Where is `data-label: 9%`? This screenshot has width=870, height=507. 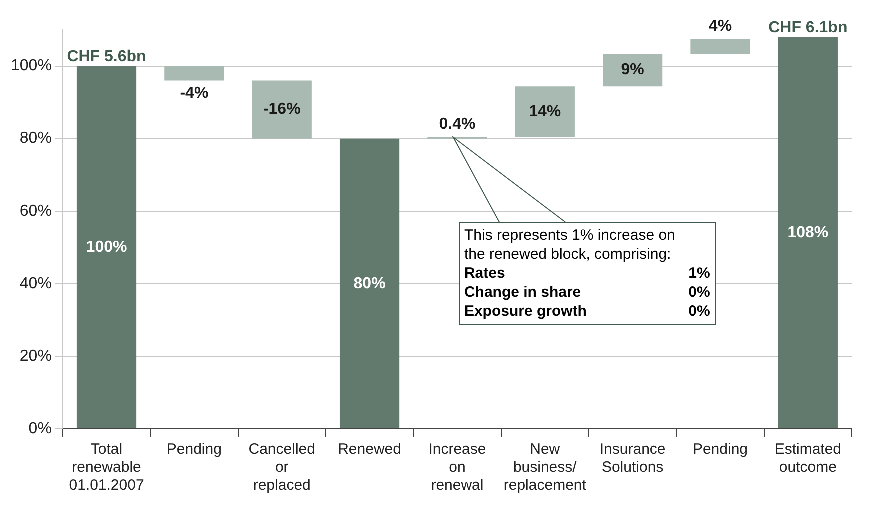
data-label: 9% is located at coordinates (632, 70).